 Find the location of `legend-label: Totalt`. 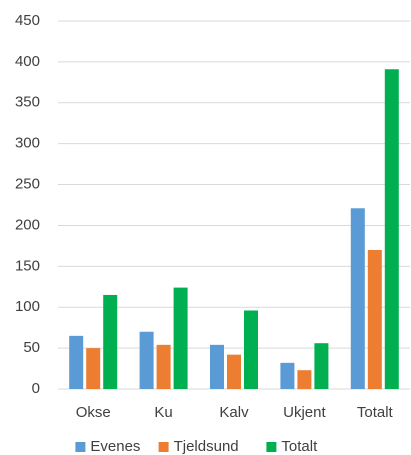

legend-label: Totalt is located at coordinates (299, 446).